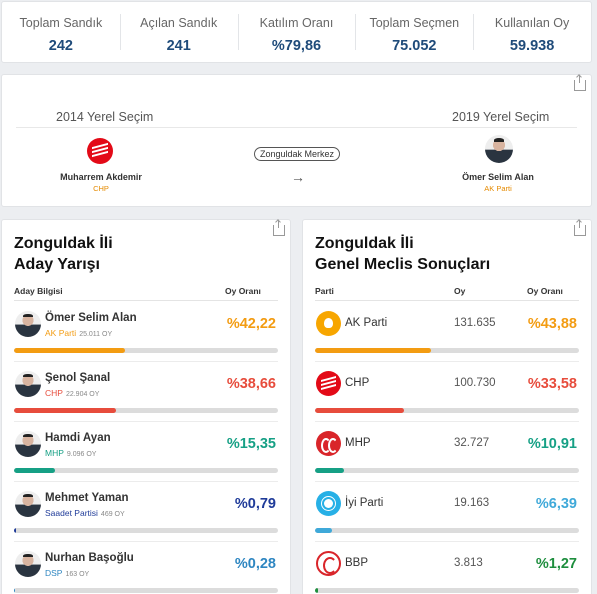 The height and width of the screenshot is (594, 597). What do you see at coordinates (178, 46) in the screenshot?
I see `stat-value: 241` at bounding box center [178, 46].